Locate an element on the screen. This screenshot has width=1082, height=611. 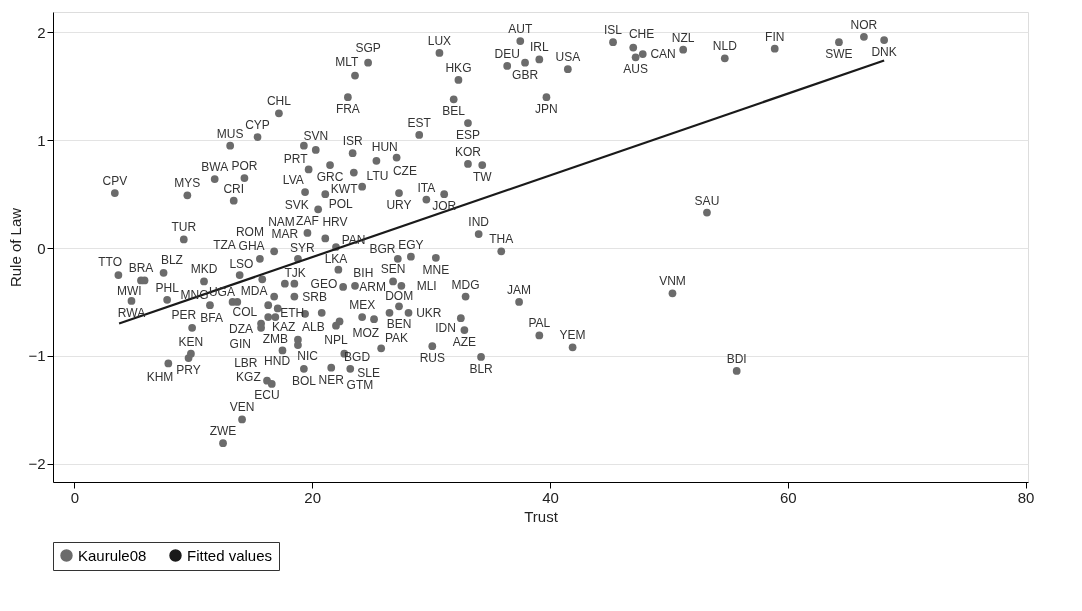
annotation: MWI is located at coordinates (129, 290).